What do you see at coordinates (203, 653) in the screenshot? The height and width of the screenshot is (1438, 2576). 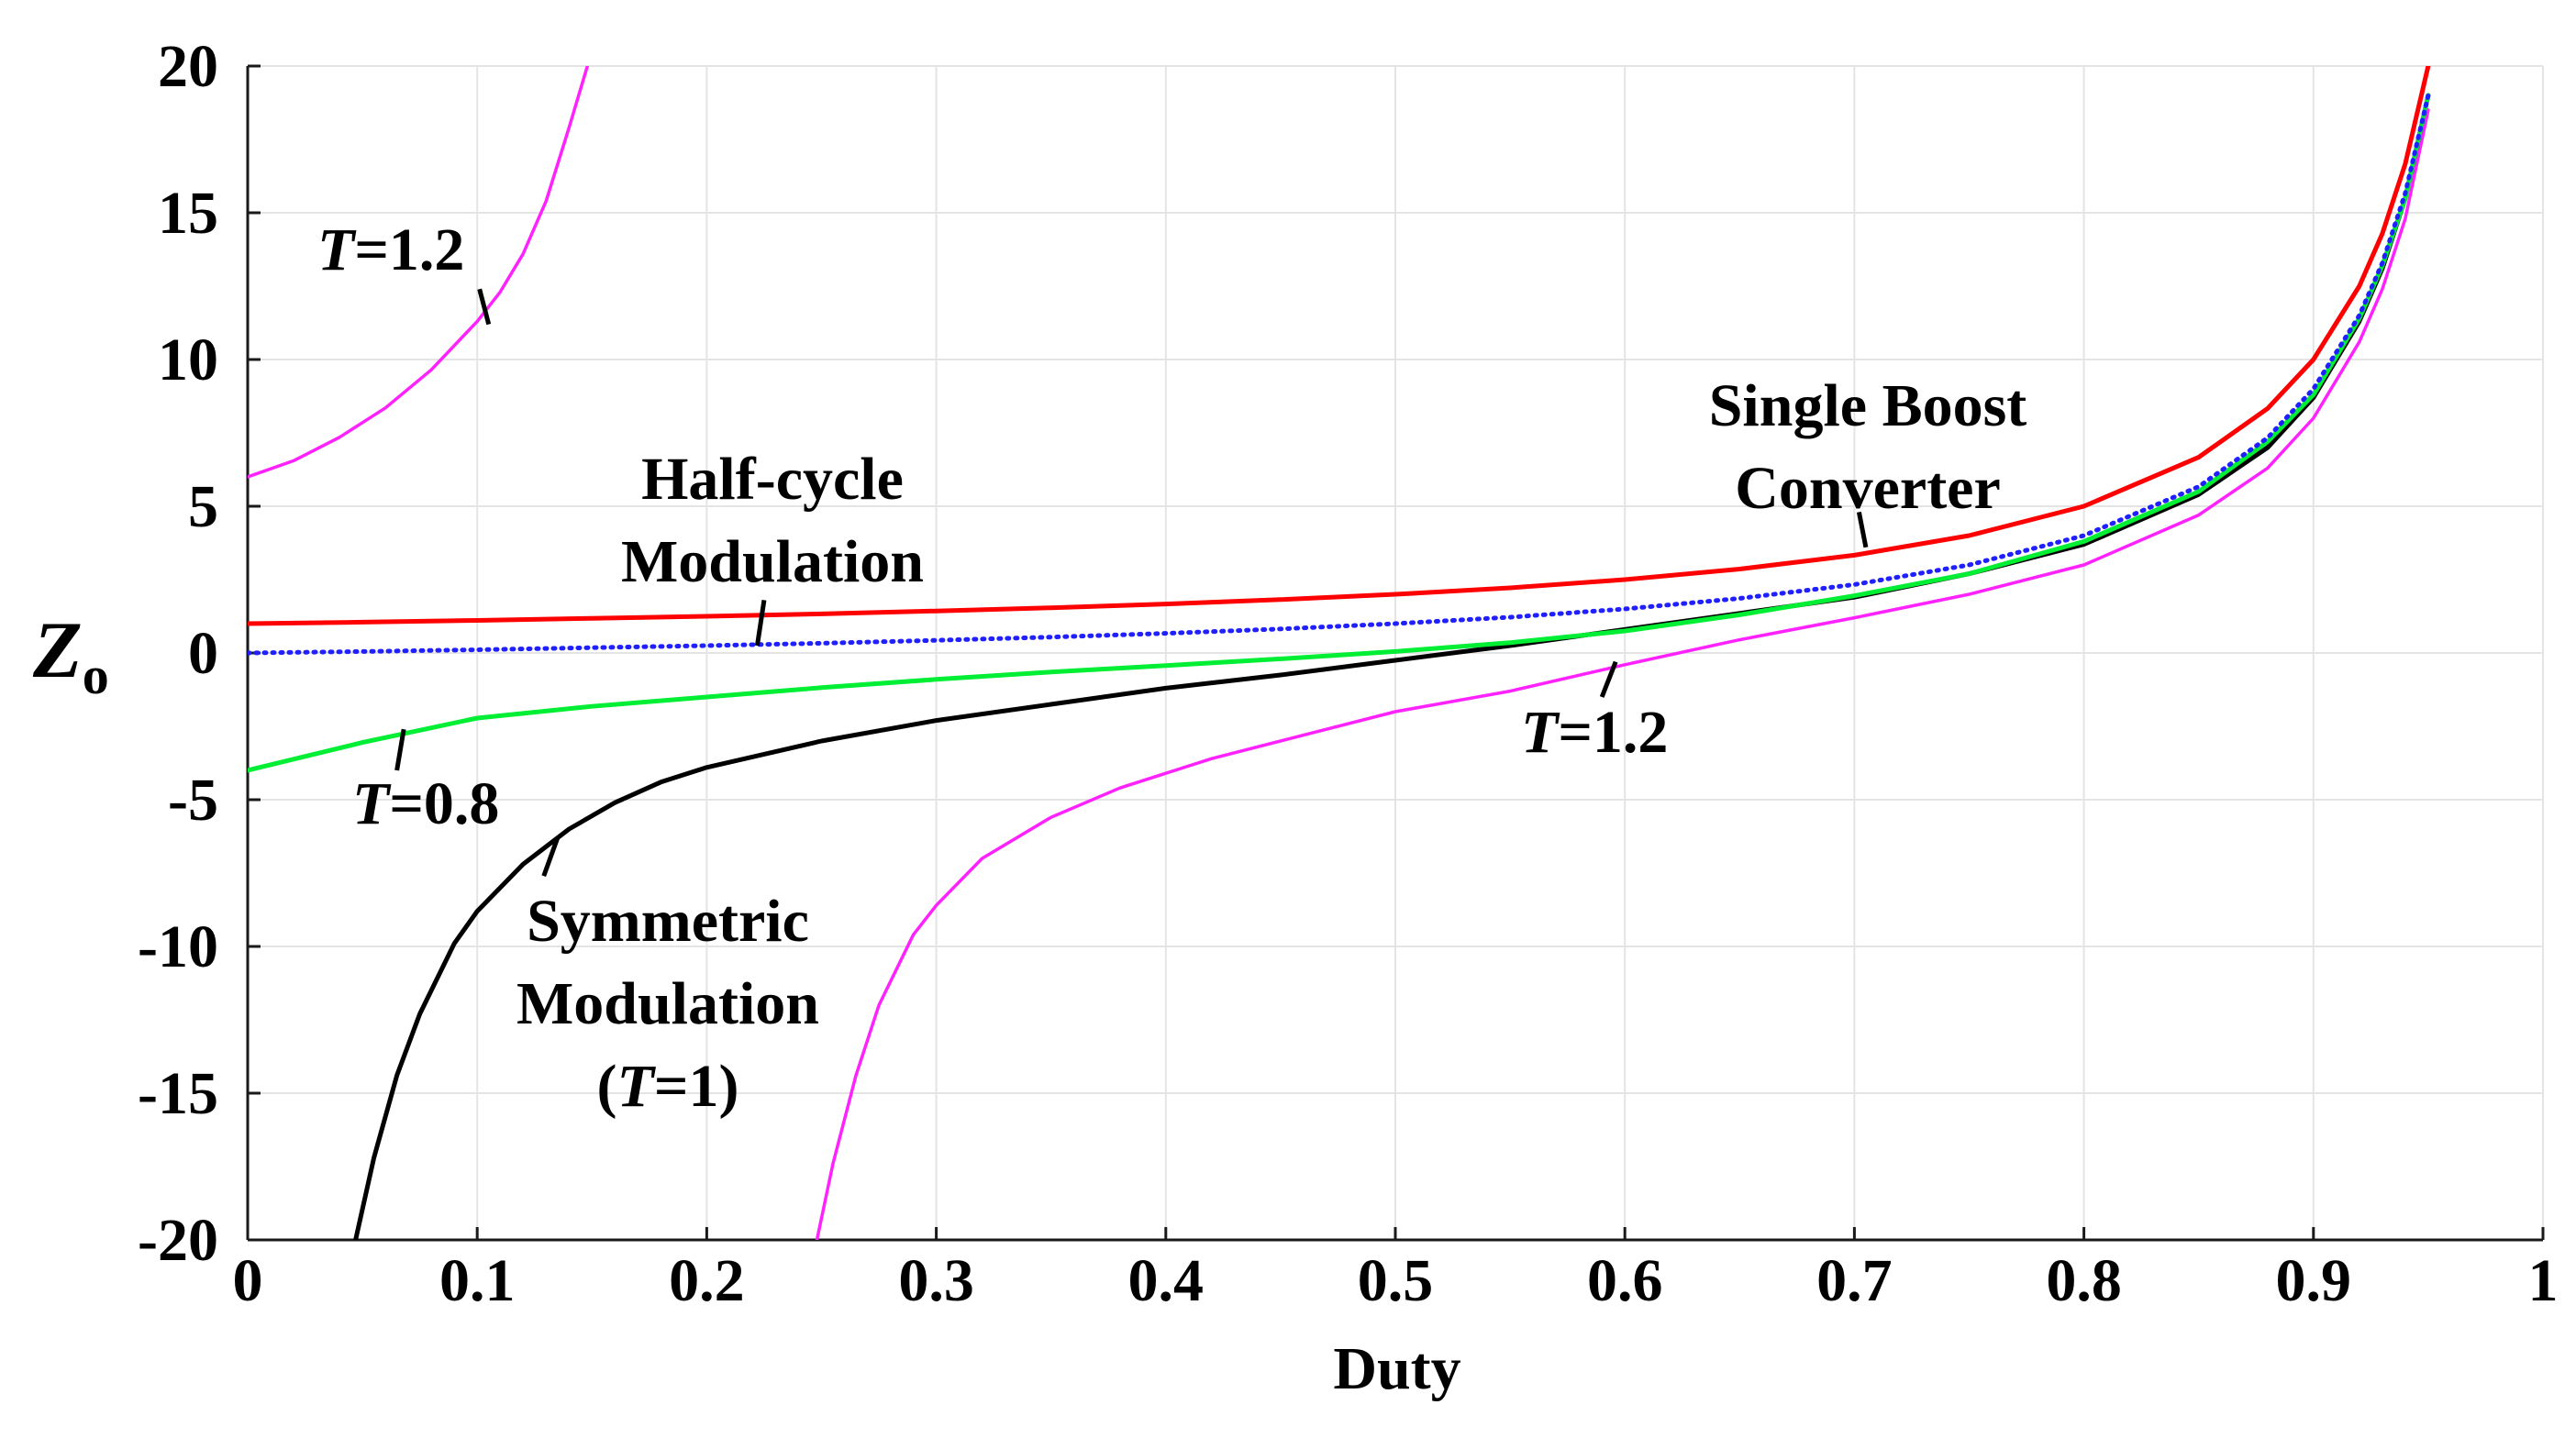 I see `y-tick-label: 0` at bounding box center [203, 653].